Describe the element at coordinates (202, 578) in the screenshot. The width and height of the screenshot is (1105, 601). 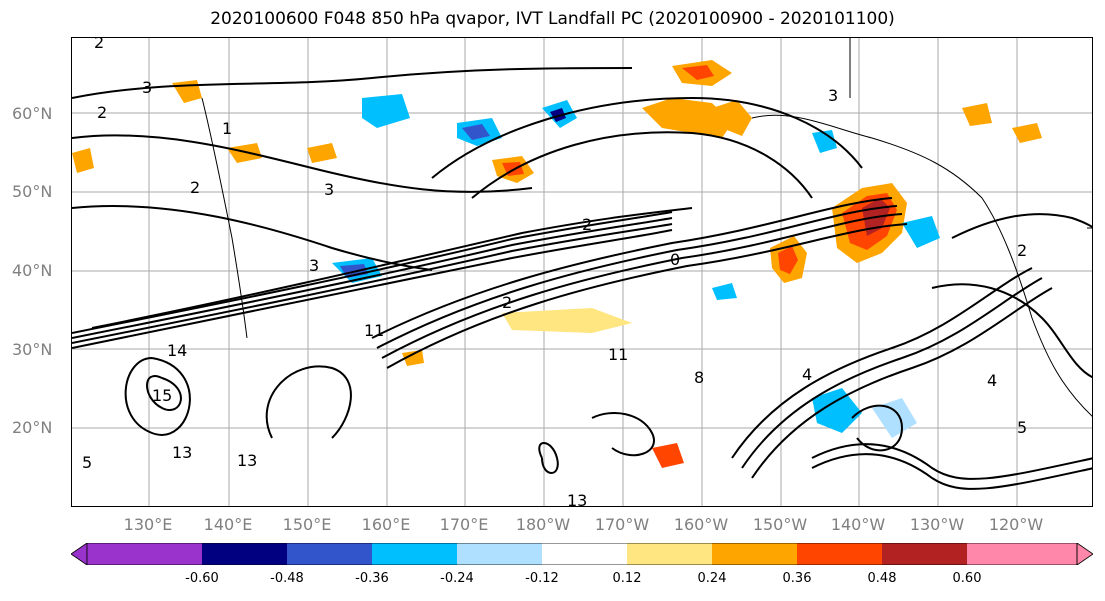
I see `colorbar-tick: -0.60` at that location.